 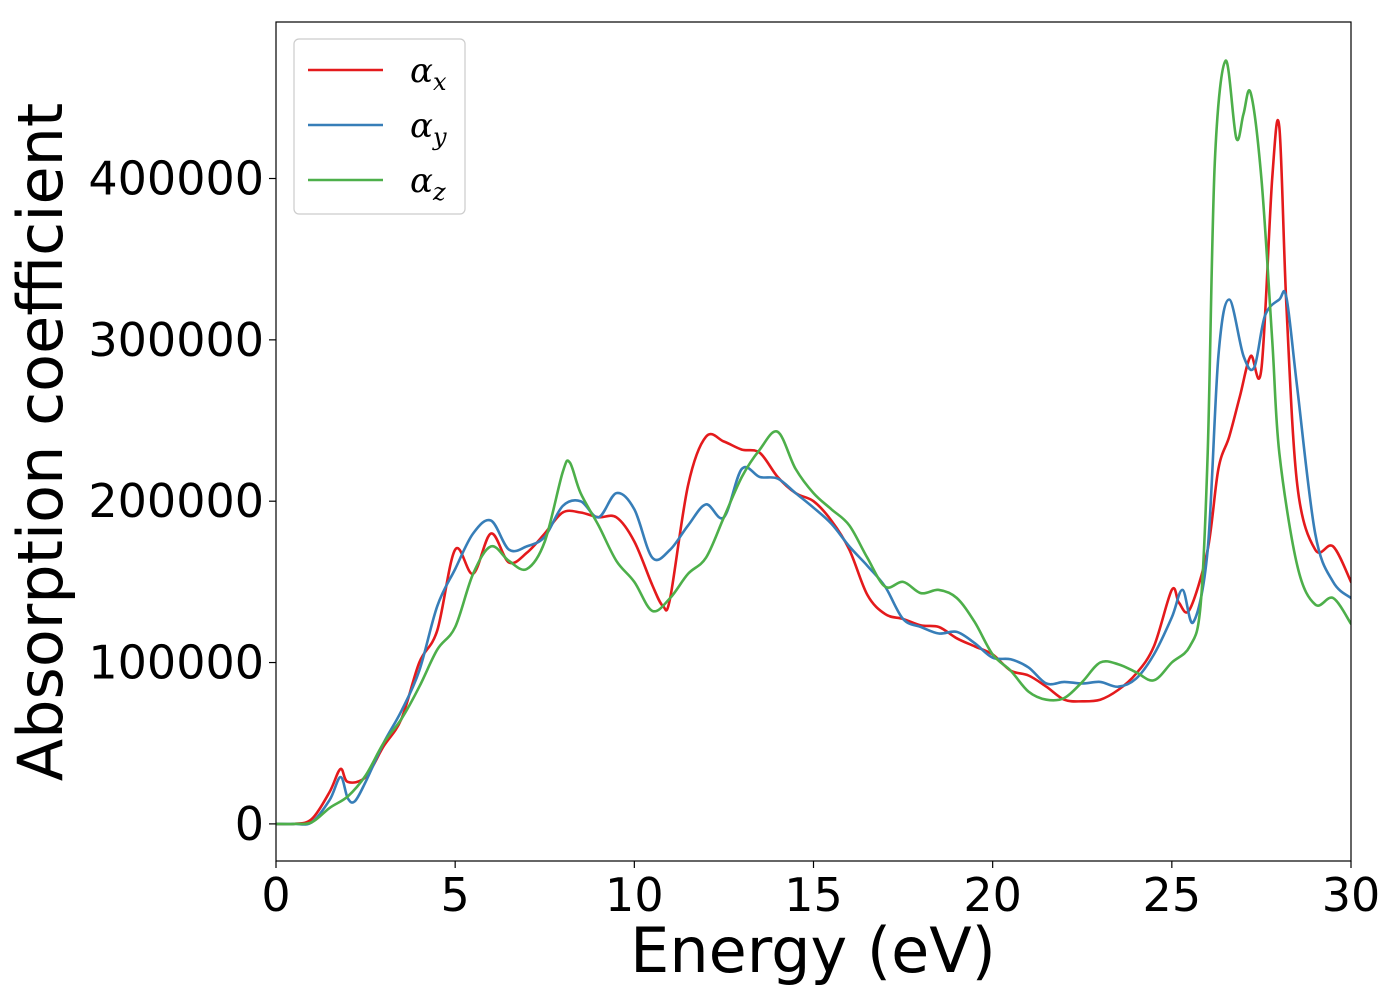 I want to click on x-tick-label: 10, so click(x=634, y=895).